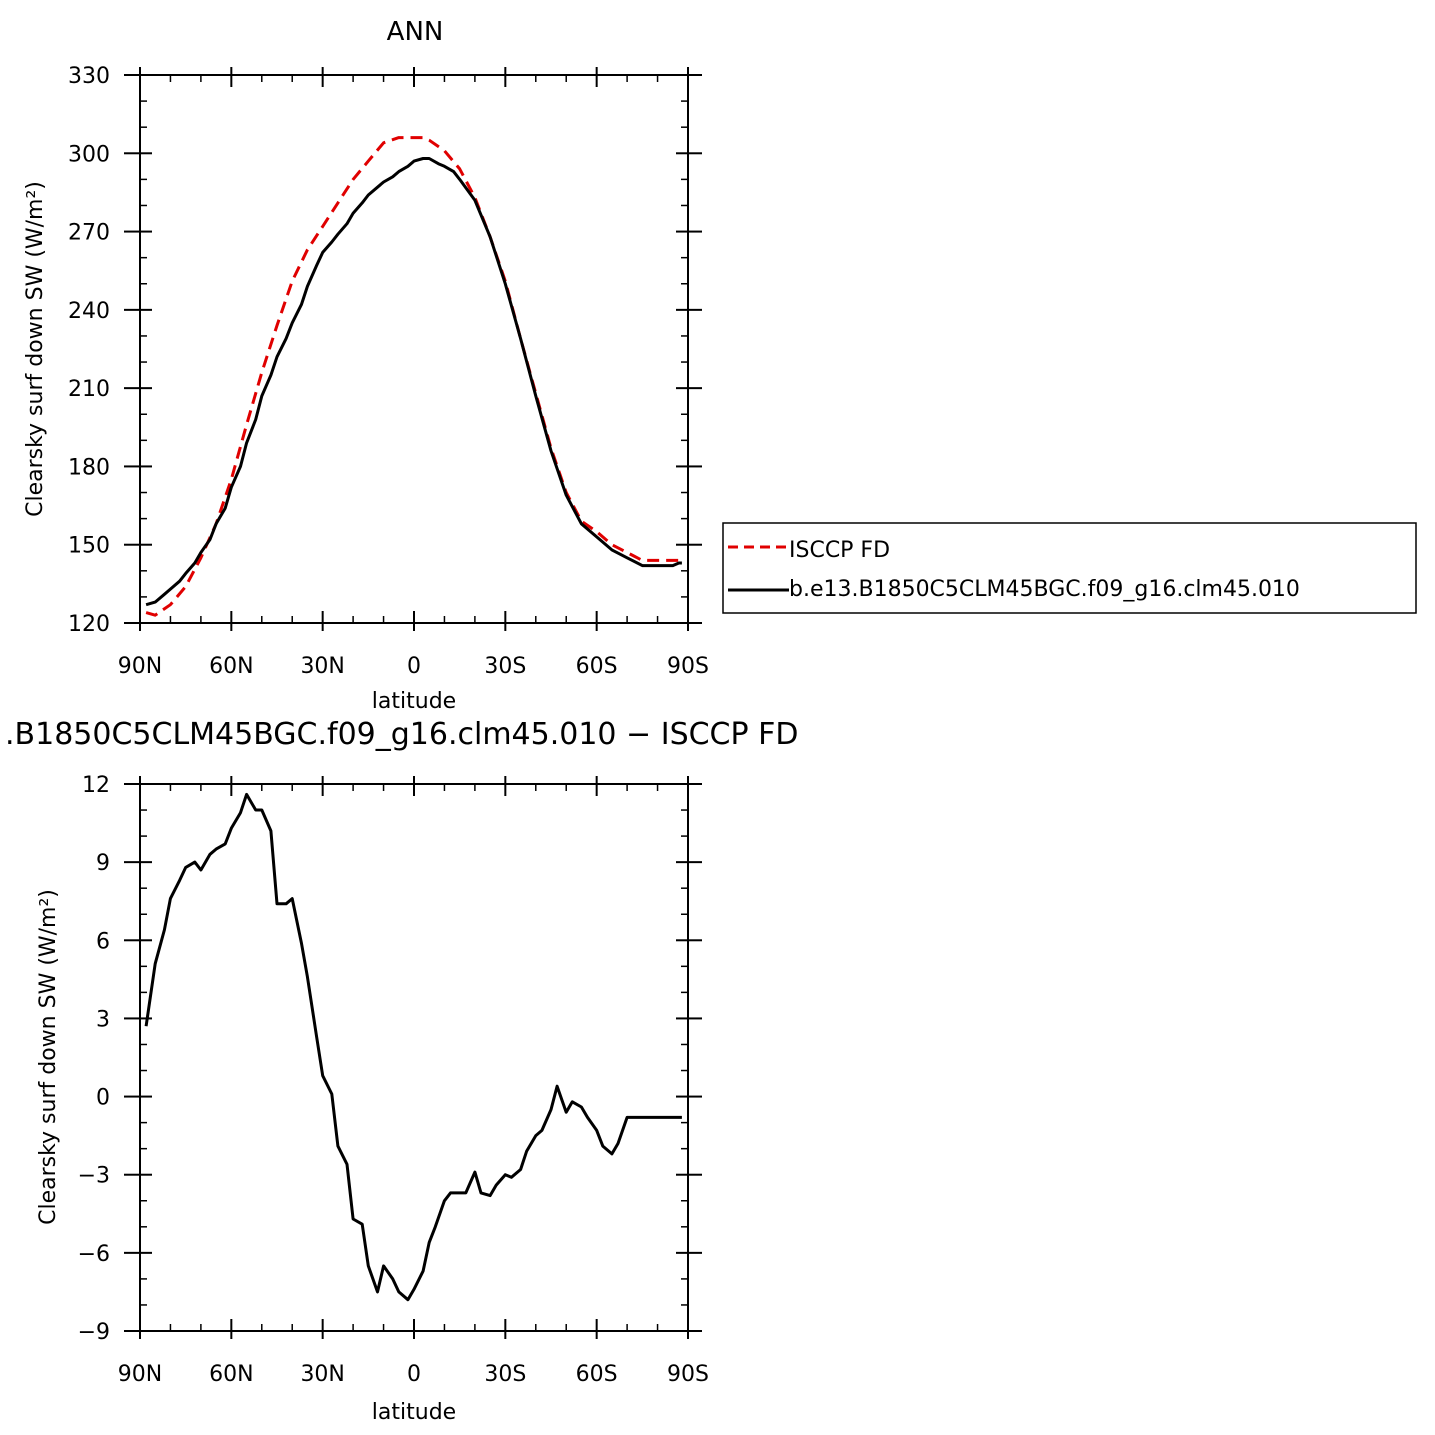 The width and height of the screenshot is (1435, 1435). Describe the element at coordinates (89, 76) in the screenshot. I see `y-tick-label: 330` at that location.